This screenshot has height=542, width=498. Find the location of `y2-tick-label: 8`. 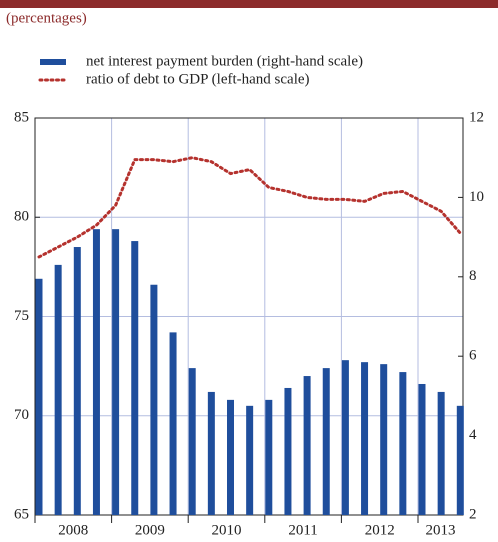

y2-tick-label: 8 is located at coordinates (473, 276).